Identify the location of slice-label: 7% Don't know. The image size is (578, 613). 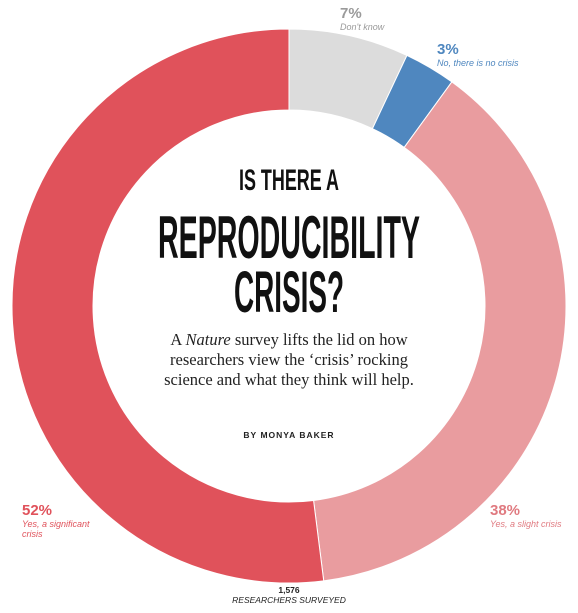
(380, 19).